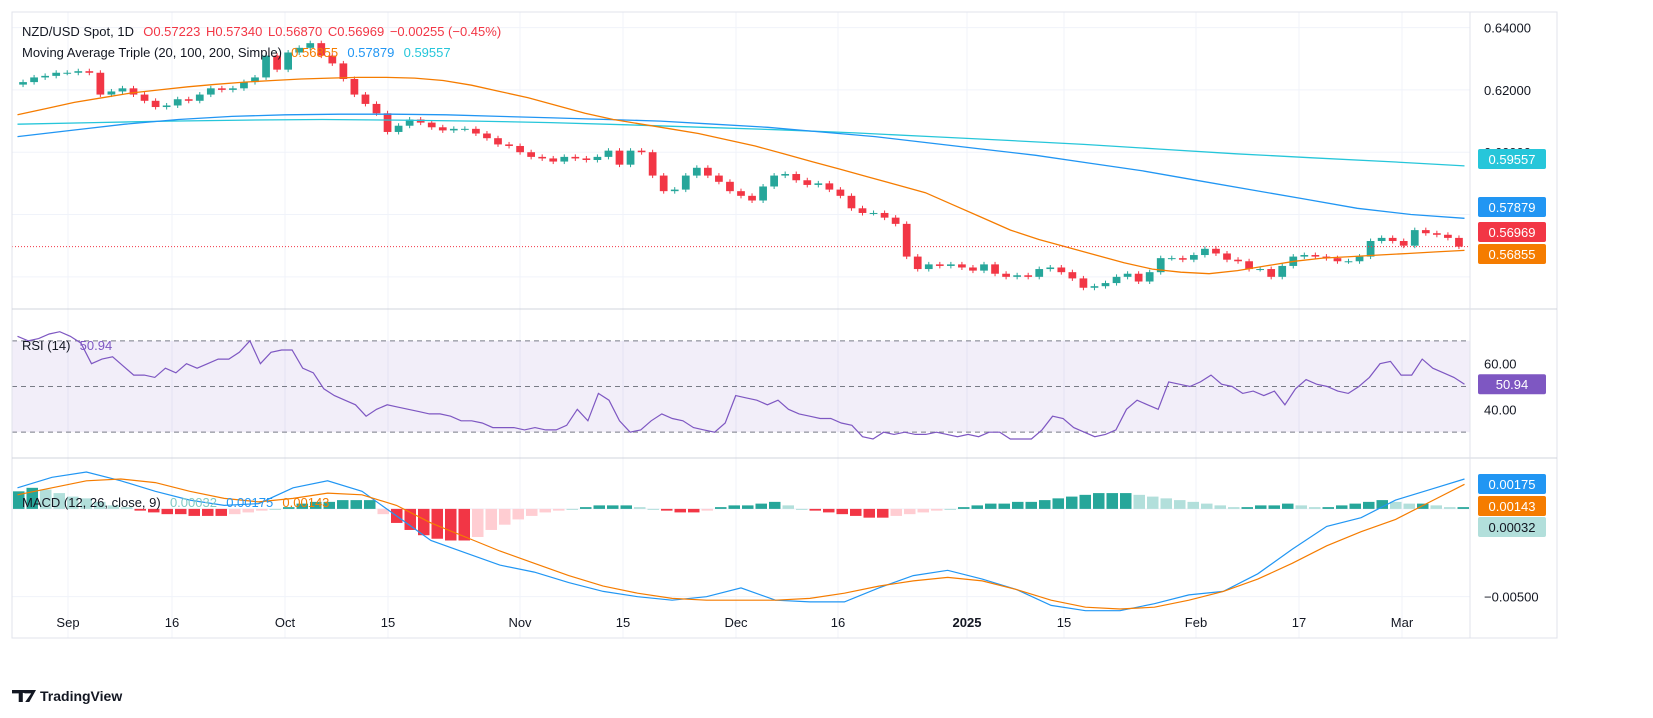  I want to click on ma200-line, so click(741, 142).